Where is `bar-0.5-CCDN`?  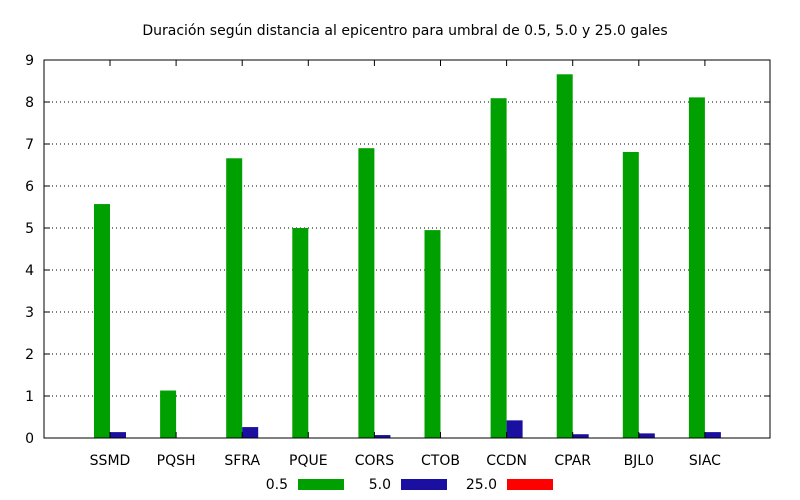
bar-0.5-CCDN is located at coordinates (498, 268).